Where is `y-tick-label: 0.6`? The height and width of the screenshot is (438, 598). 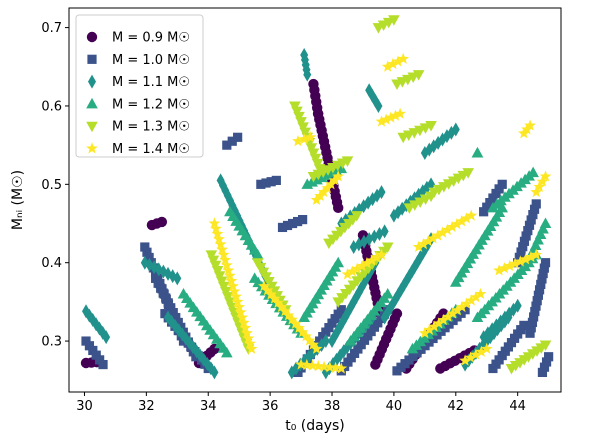
y-tick-label: 0.6 is located at coordinates (51, 106).